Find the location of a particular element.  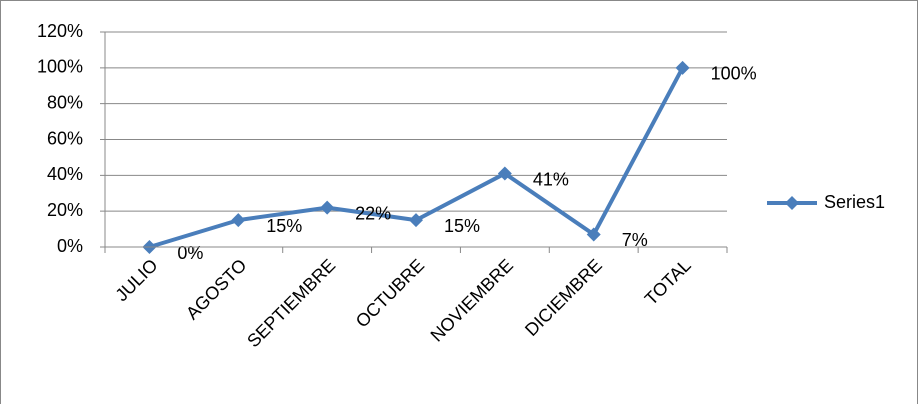

y-tick-label: 0% is located at coordinates (70, 246).